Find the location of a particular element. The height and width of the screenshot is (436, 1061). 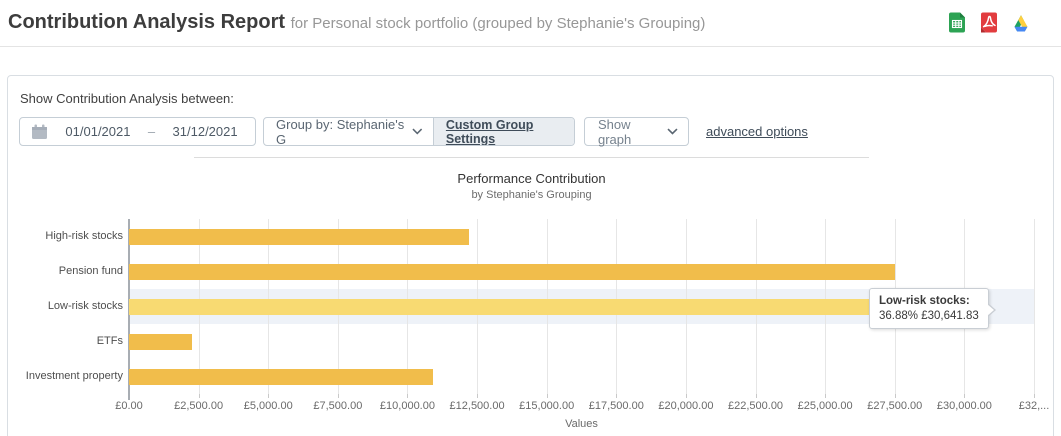

bar-pension-fund is located at coordinates (512, 271).